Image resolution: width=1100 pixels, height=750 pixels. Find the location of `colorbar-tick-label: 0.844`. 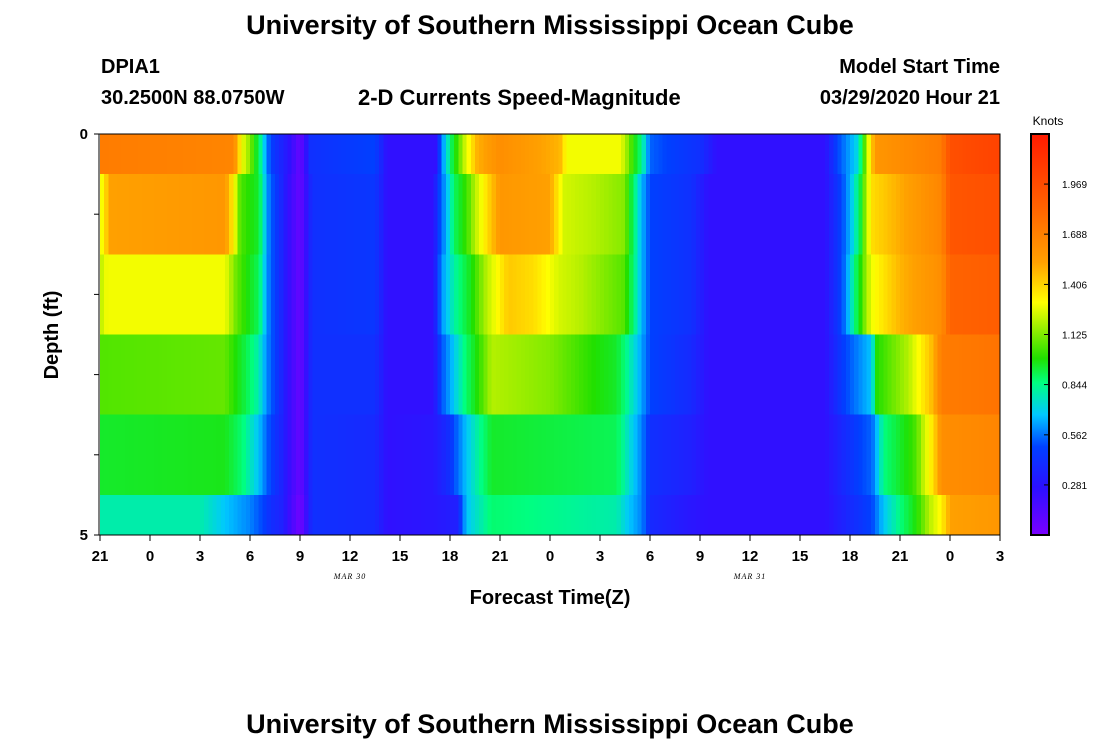

colorbar-tick-label: 0.844 is located at coordinates (1074, 386).